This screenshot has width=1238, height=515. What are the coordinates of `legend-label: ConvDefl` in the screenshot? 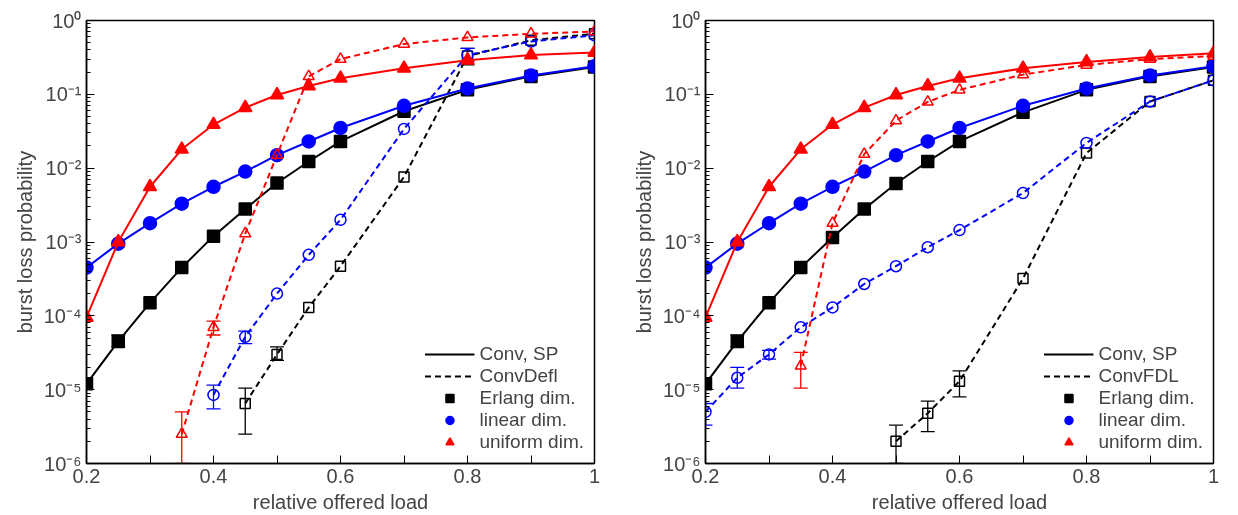 It's located at (518, 376).